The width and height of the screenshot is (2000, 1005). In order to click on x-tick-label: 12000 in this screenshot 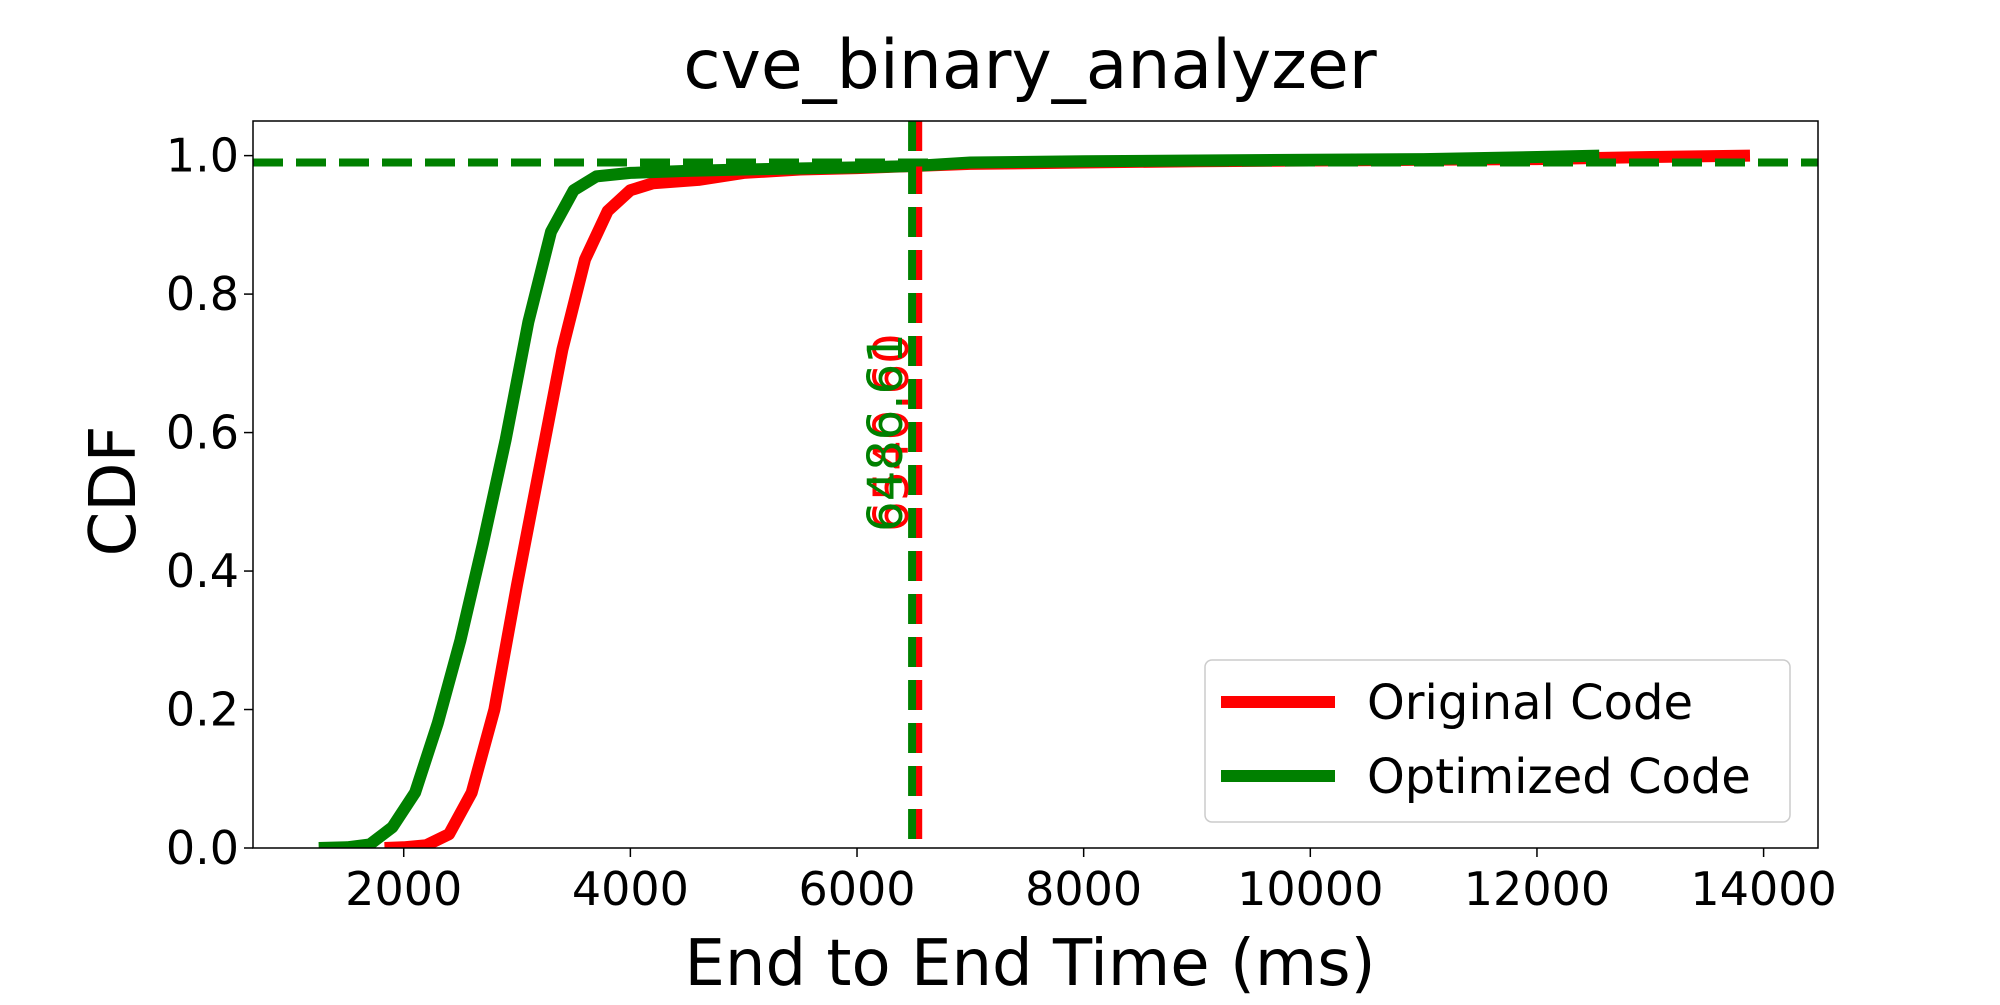, I will do `click(1537, 889)`.